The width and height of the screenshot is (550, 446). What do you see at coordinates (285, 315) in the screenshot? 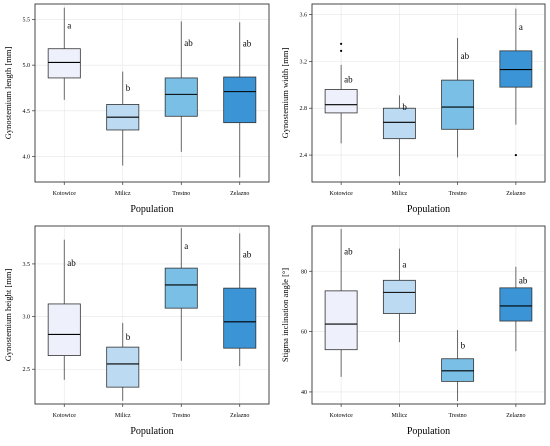
I see `y-axis-title: Stigma inclination angle [°]` at bounding box center [285, 315].